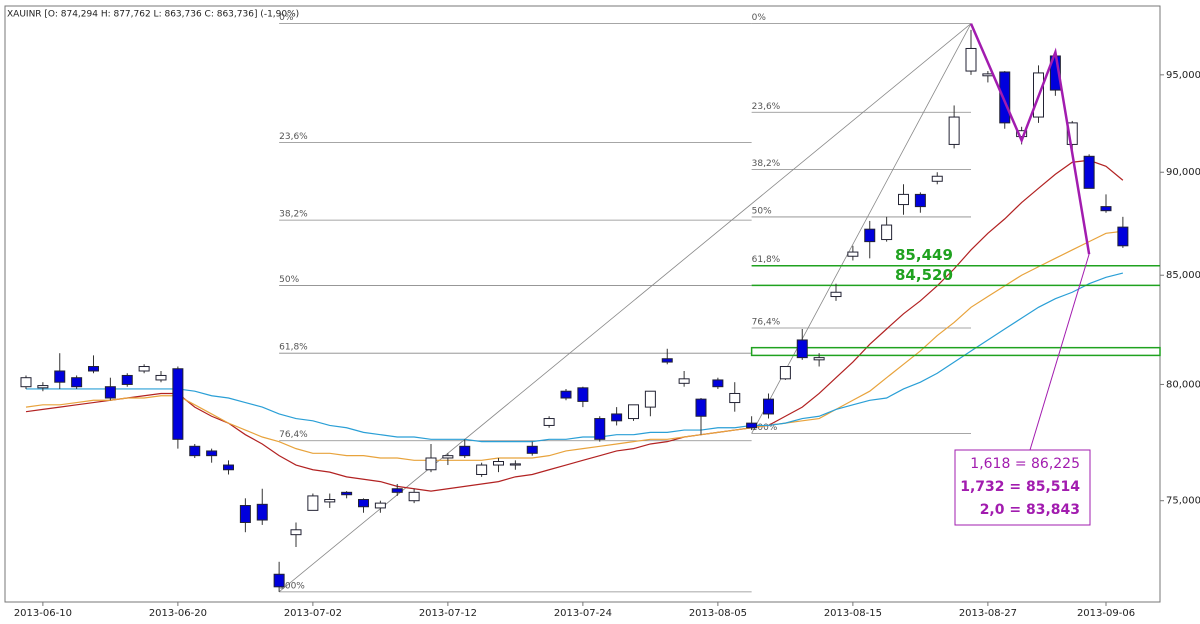 The width and height of the screenshot is (1200, 624). I want to click on y-tick-label: 90,000, so click(1183, 172).